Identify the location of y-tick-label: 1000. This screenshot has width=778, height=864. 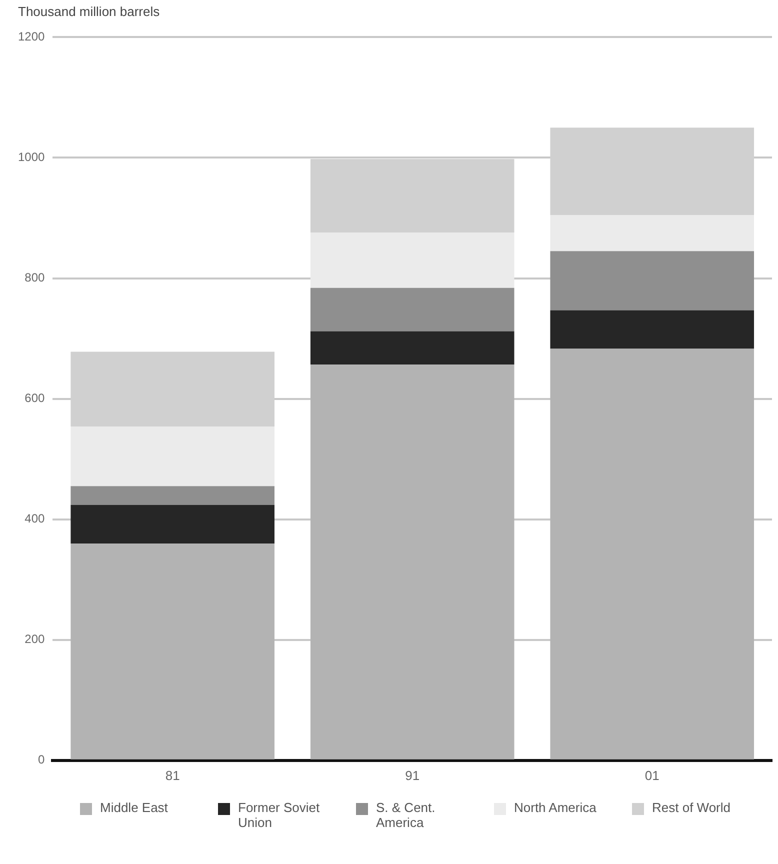
(32, 157).